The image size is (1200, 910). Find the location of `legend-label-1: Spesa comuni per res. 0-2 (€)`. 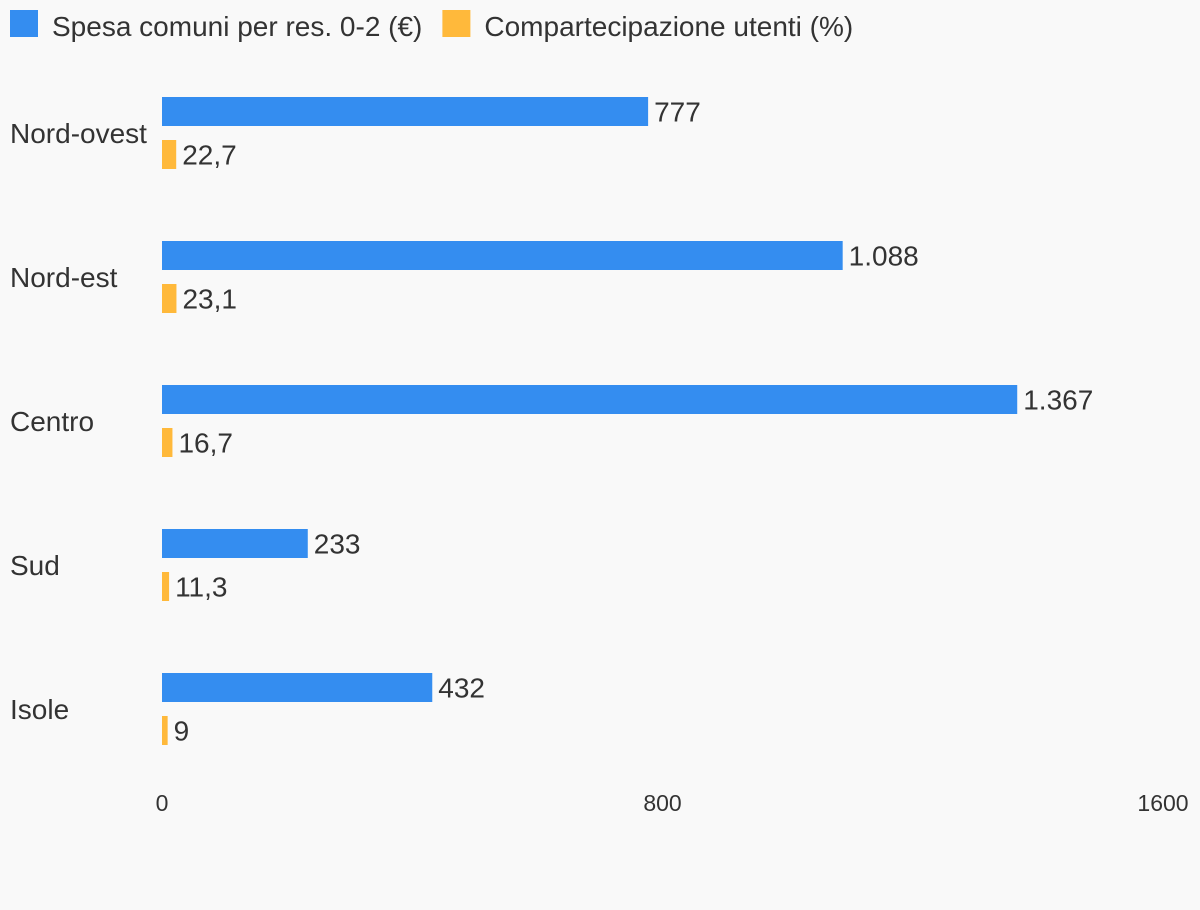

legend-label-1: Spesa comuni per res. 0-2 (€) is located at coordinates (237, 26).